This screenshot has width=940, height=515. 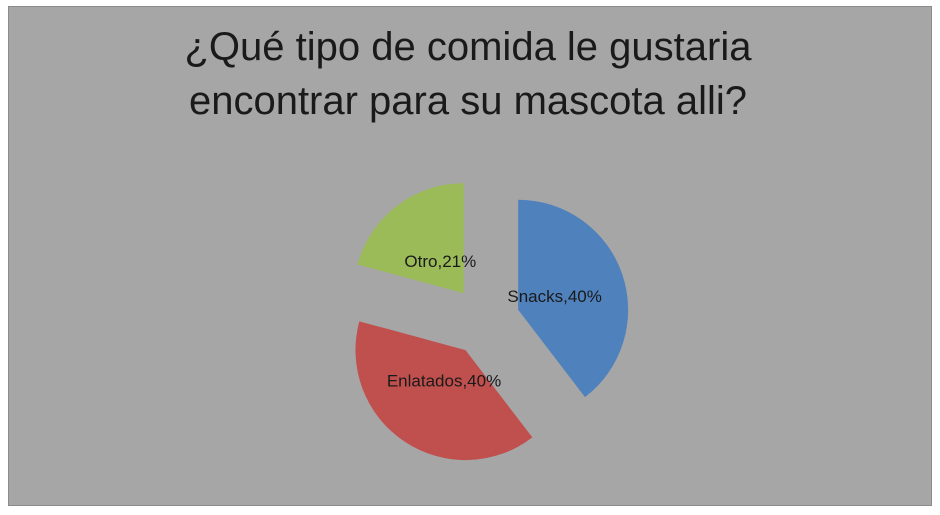 I want to click on data-label: Enlatados,40%, so click(x=444, y=381).